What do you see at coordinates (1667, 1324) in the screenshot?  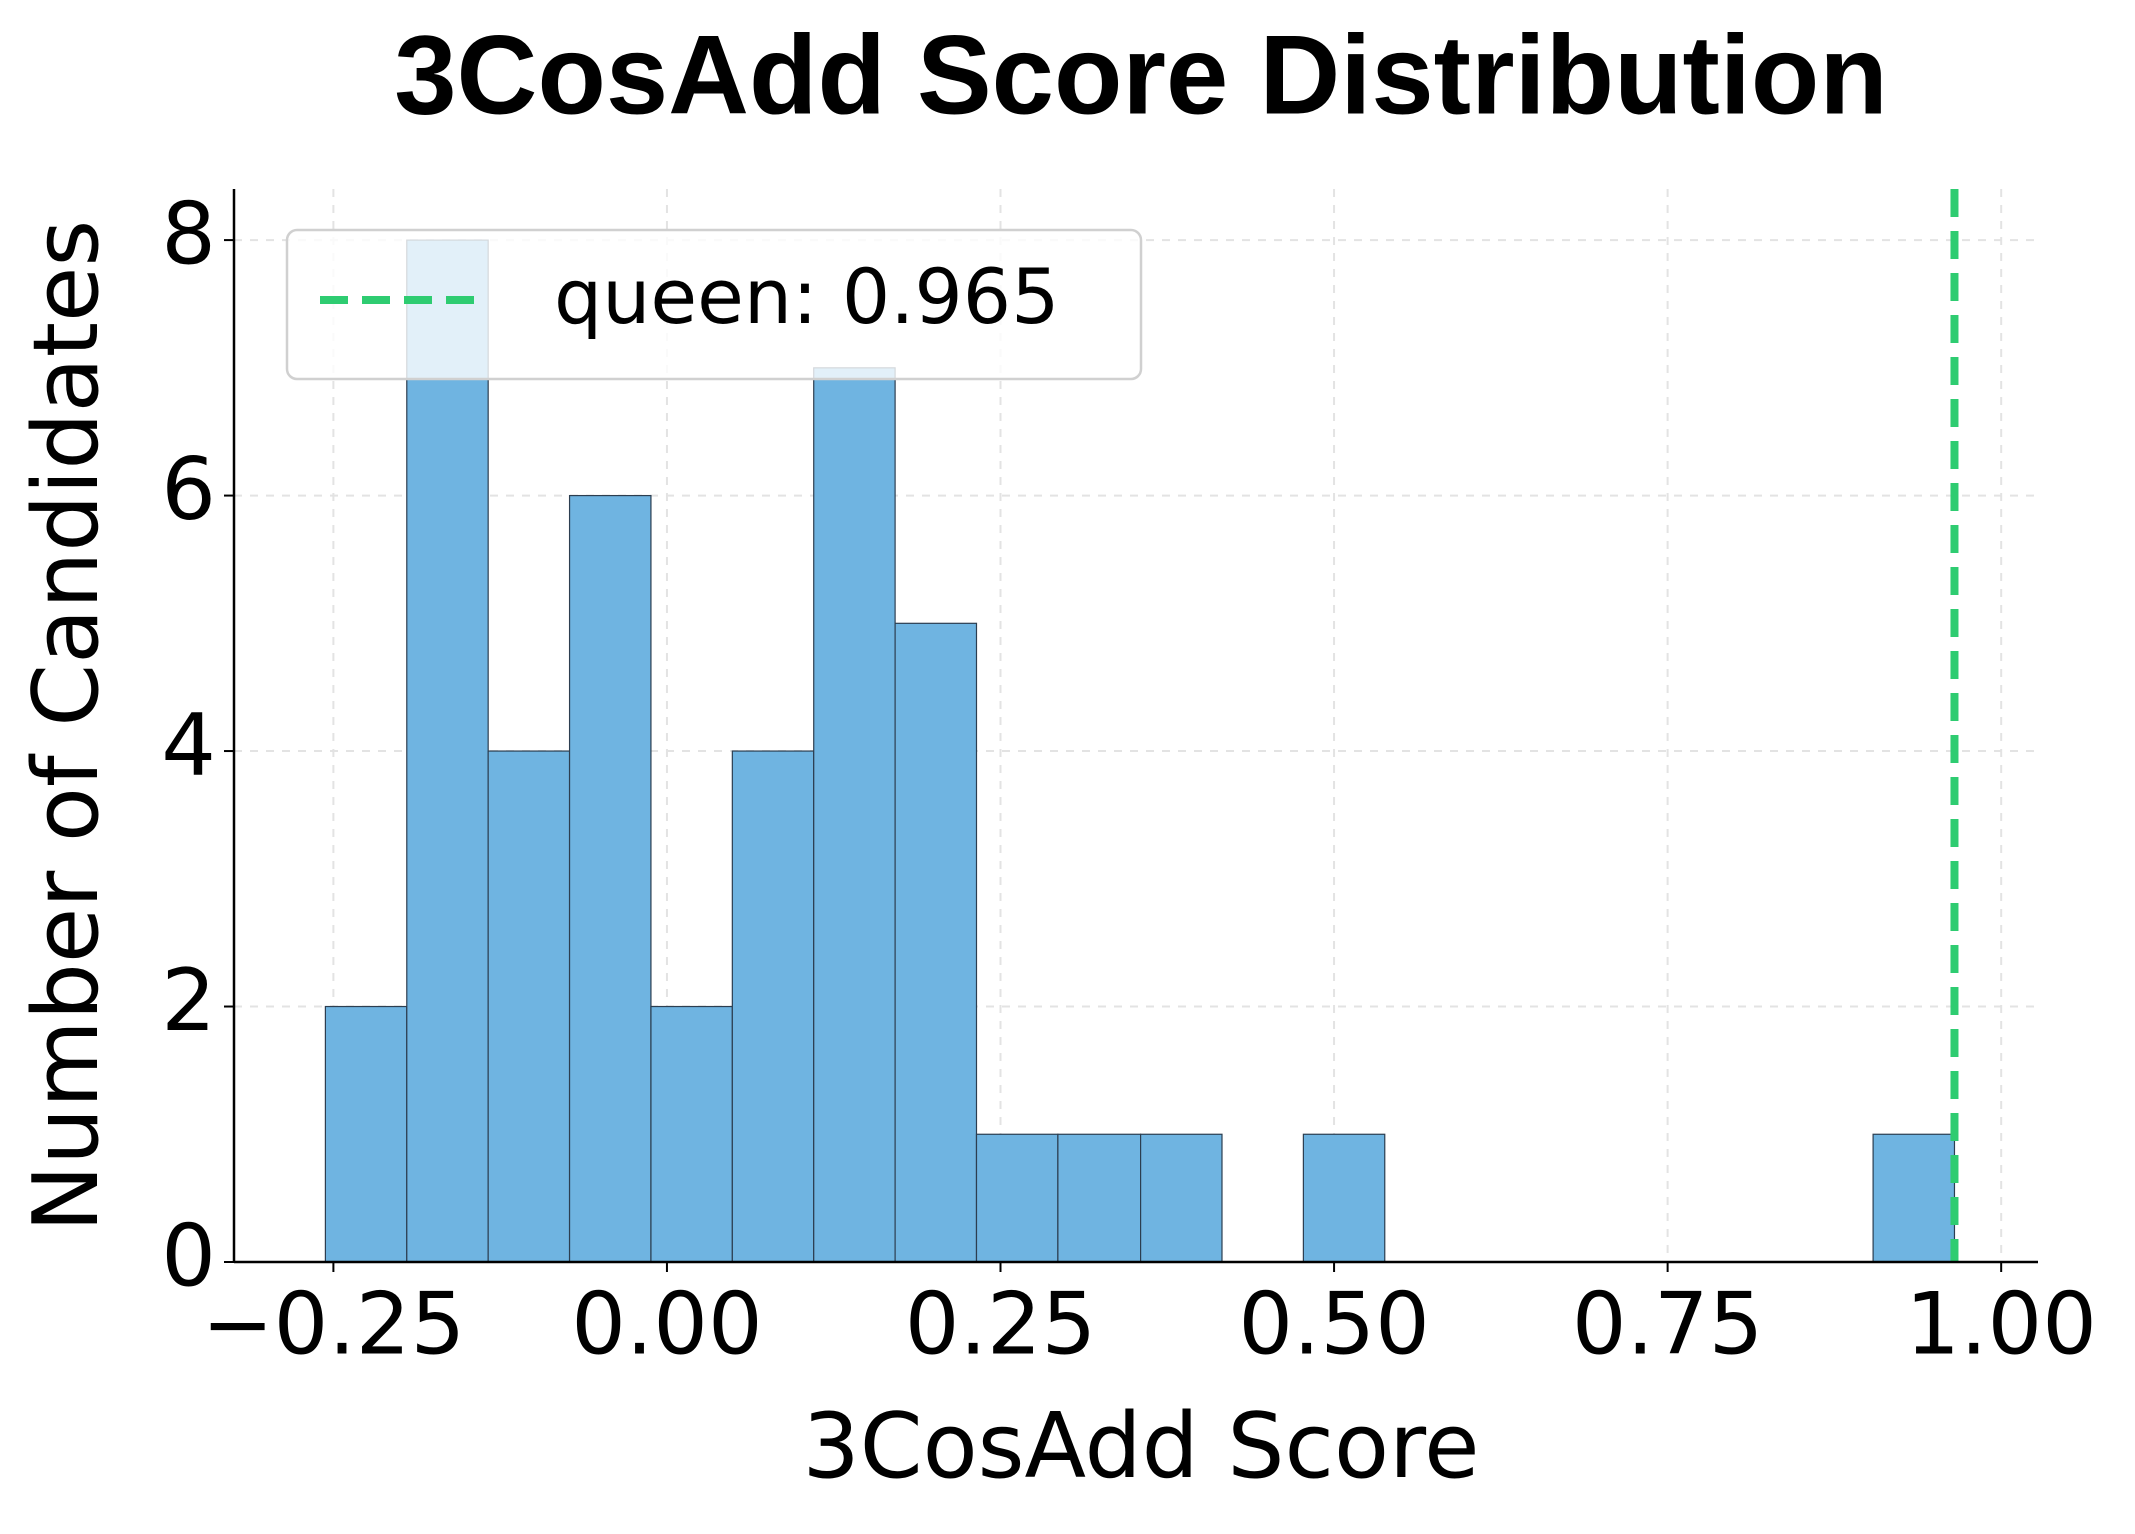 I see `x-tick-label: 0.75` at bounding box center [1667, 1324].